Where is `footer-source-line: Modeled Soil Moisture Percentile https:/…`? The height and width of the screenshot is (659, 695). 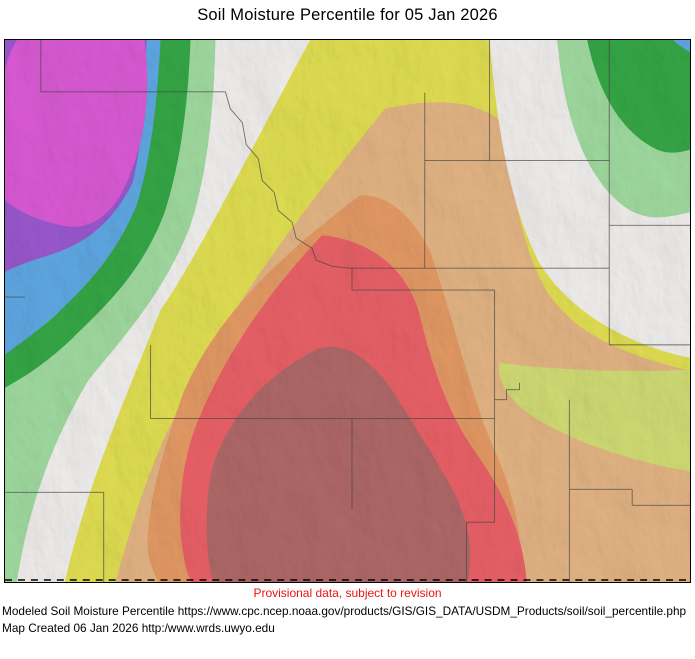
footer-source-line: Modeled Soil Moisture Percentile https:/… is located at coordinates (344, 611).